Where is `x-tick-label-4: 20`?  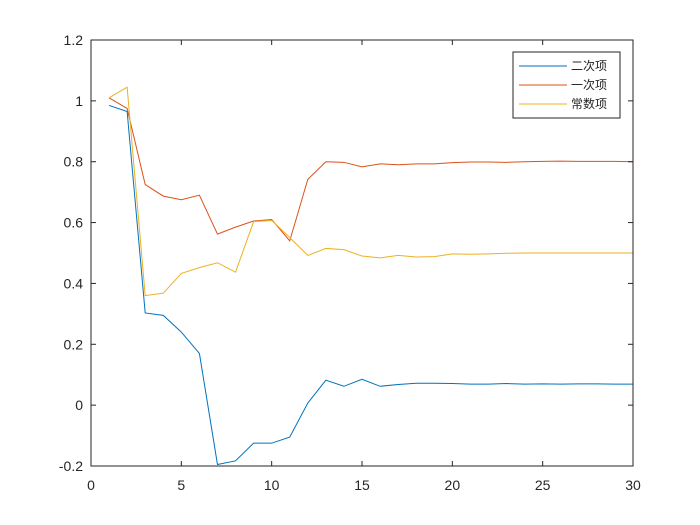 x-tick-label-4: 20 is located at coordinates (453, 485).